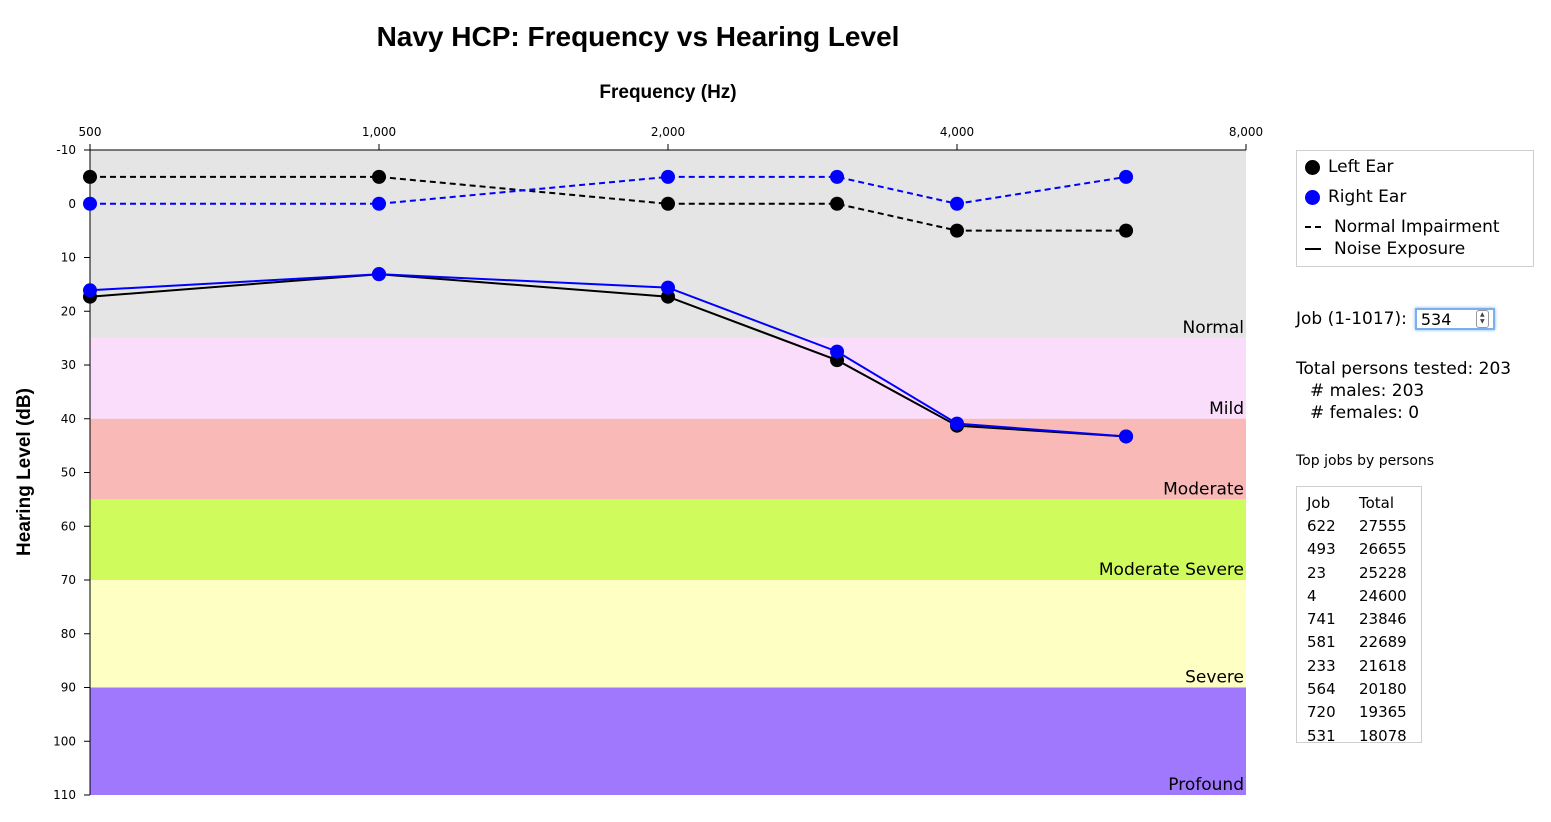 This screenshot has height=822, width=1551. Describe the element at coordinates (68, 419) in the screenshot. I see `y-tick-label: 40` at that location.